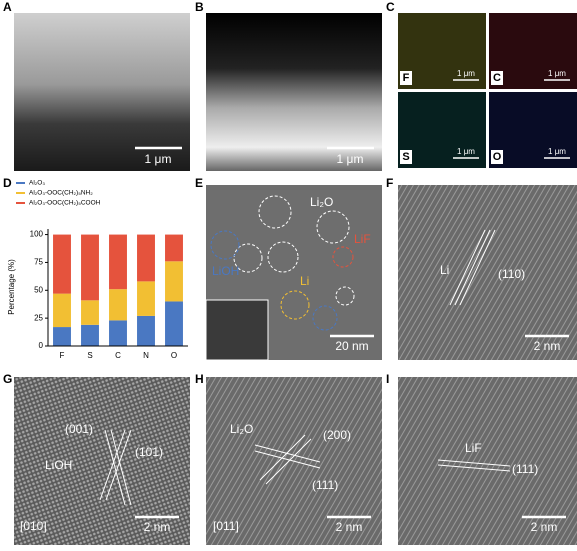 Image resolution: width=577 pixels, height=551 pixels. What do you see at coordinates (174, 355) in the screenshot?
I see `x-tick-label: O` at bounding box center [174, 355].